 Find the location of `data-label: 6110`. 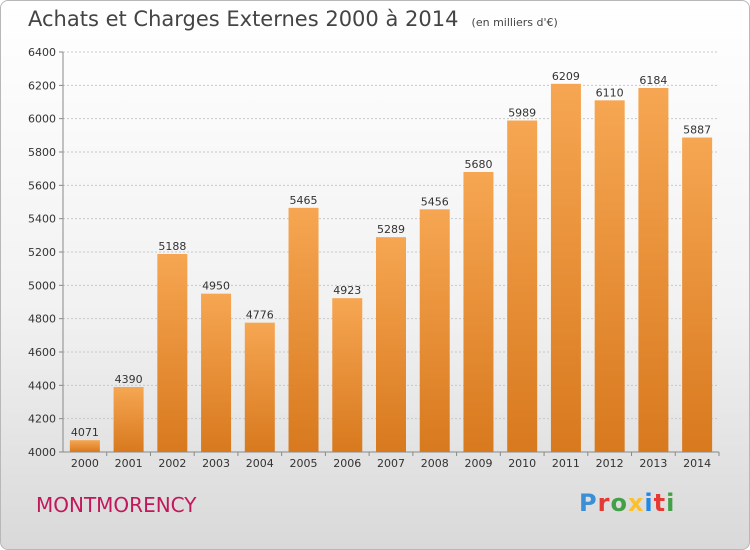

data-label: 6110 is located at coordinates (610, 92).